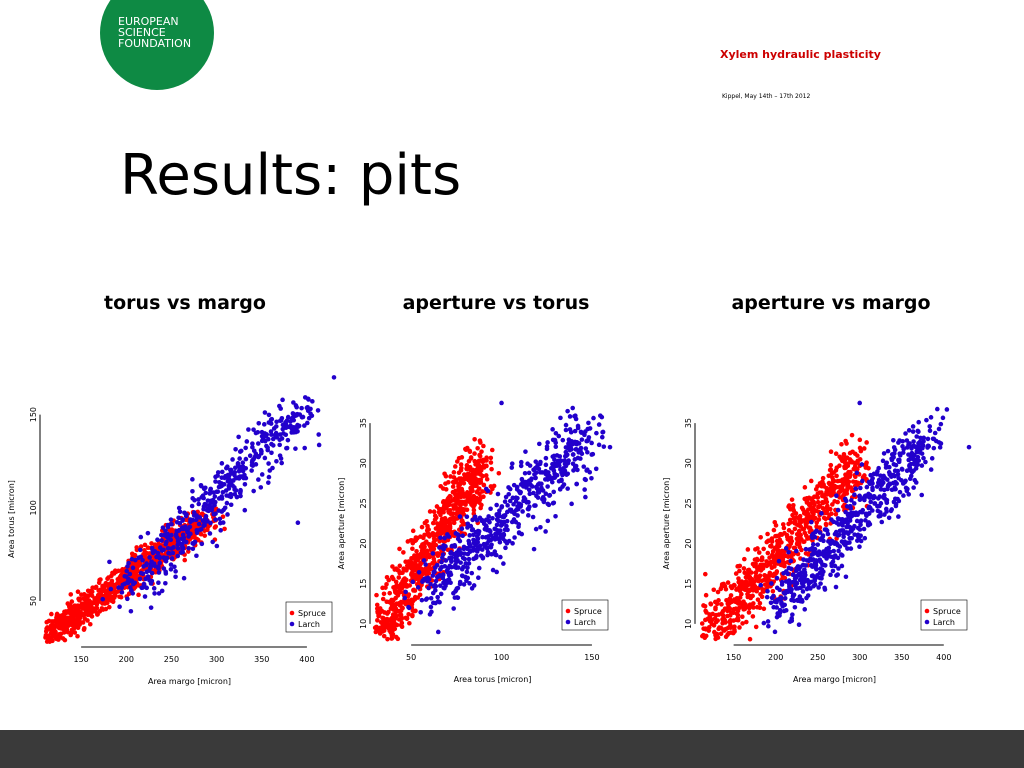 This screenshot has width=1024, height=768. I want to click on x-tick-label: 200, so click(775, 657).